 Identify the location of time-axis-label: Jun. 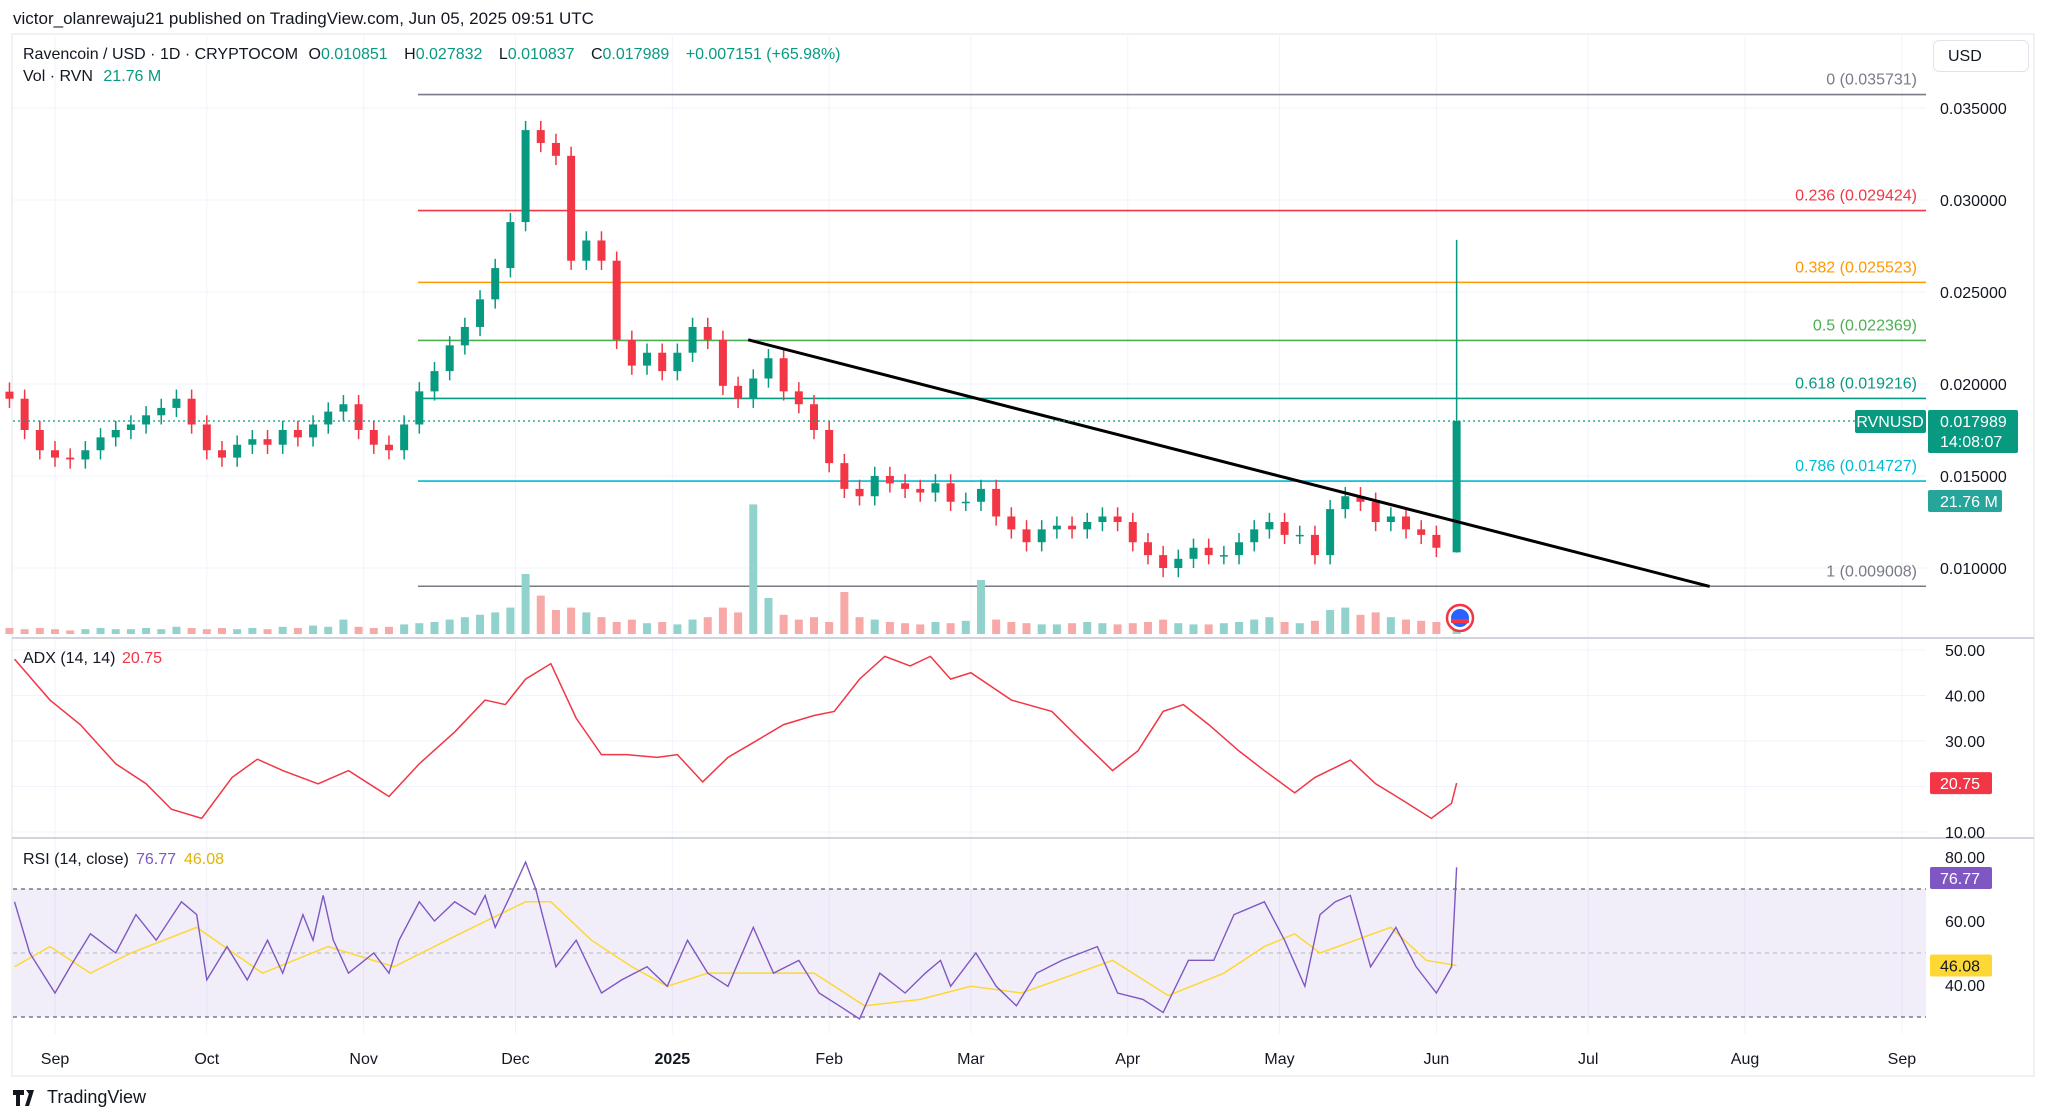
(1436, 1059).